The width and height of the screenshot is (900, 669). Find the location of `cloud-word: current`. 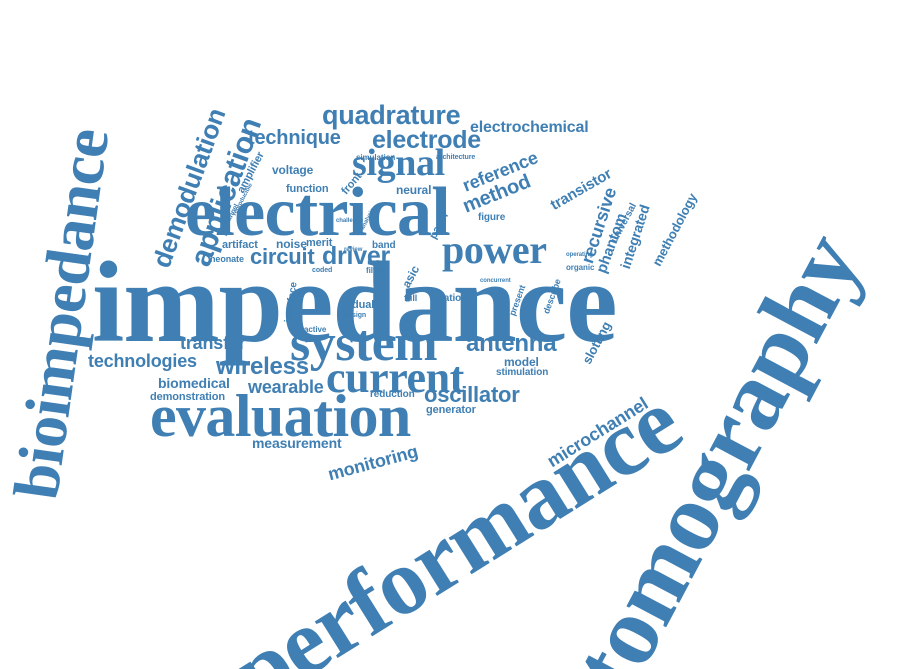

cloud-word: current is located at coordinates (395, 377).